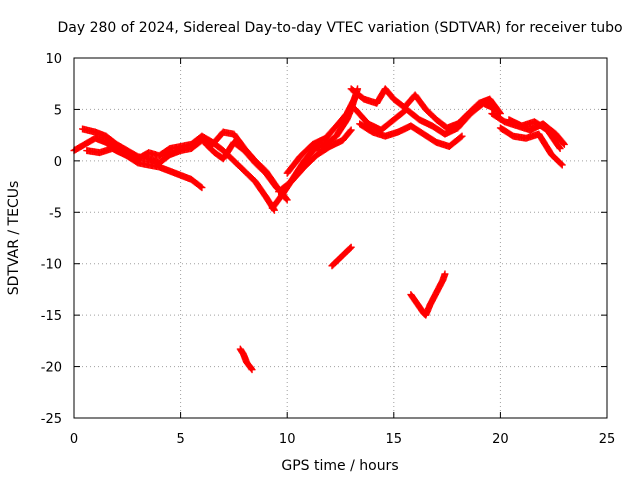  What do you see at coordinates (394, 439) in the screenshot?
I see `x-tick-label: 15` at bounding box center [394, 439].